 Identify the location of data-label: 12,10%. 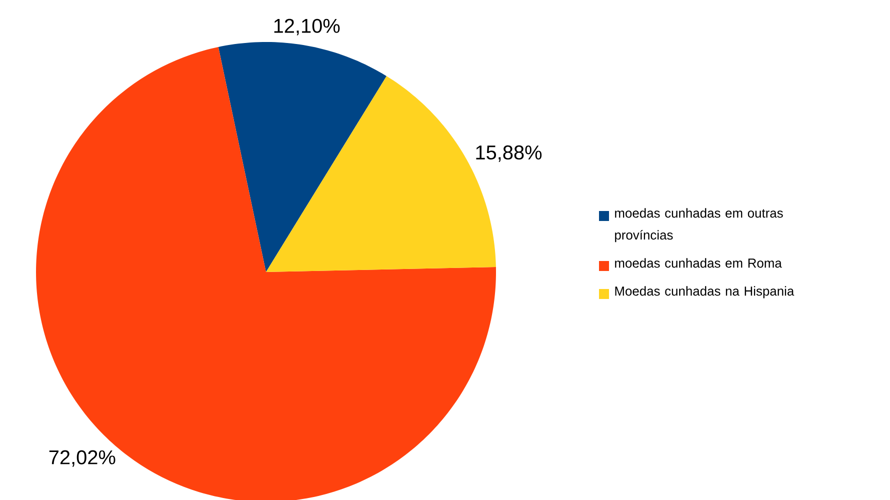
(307, 27).